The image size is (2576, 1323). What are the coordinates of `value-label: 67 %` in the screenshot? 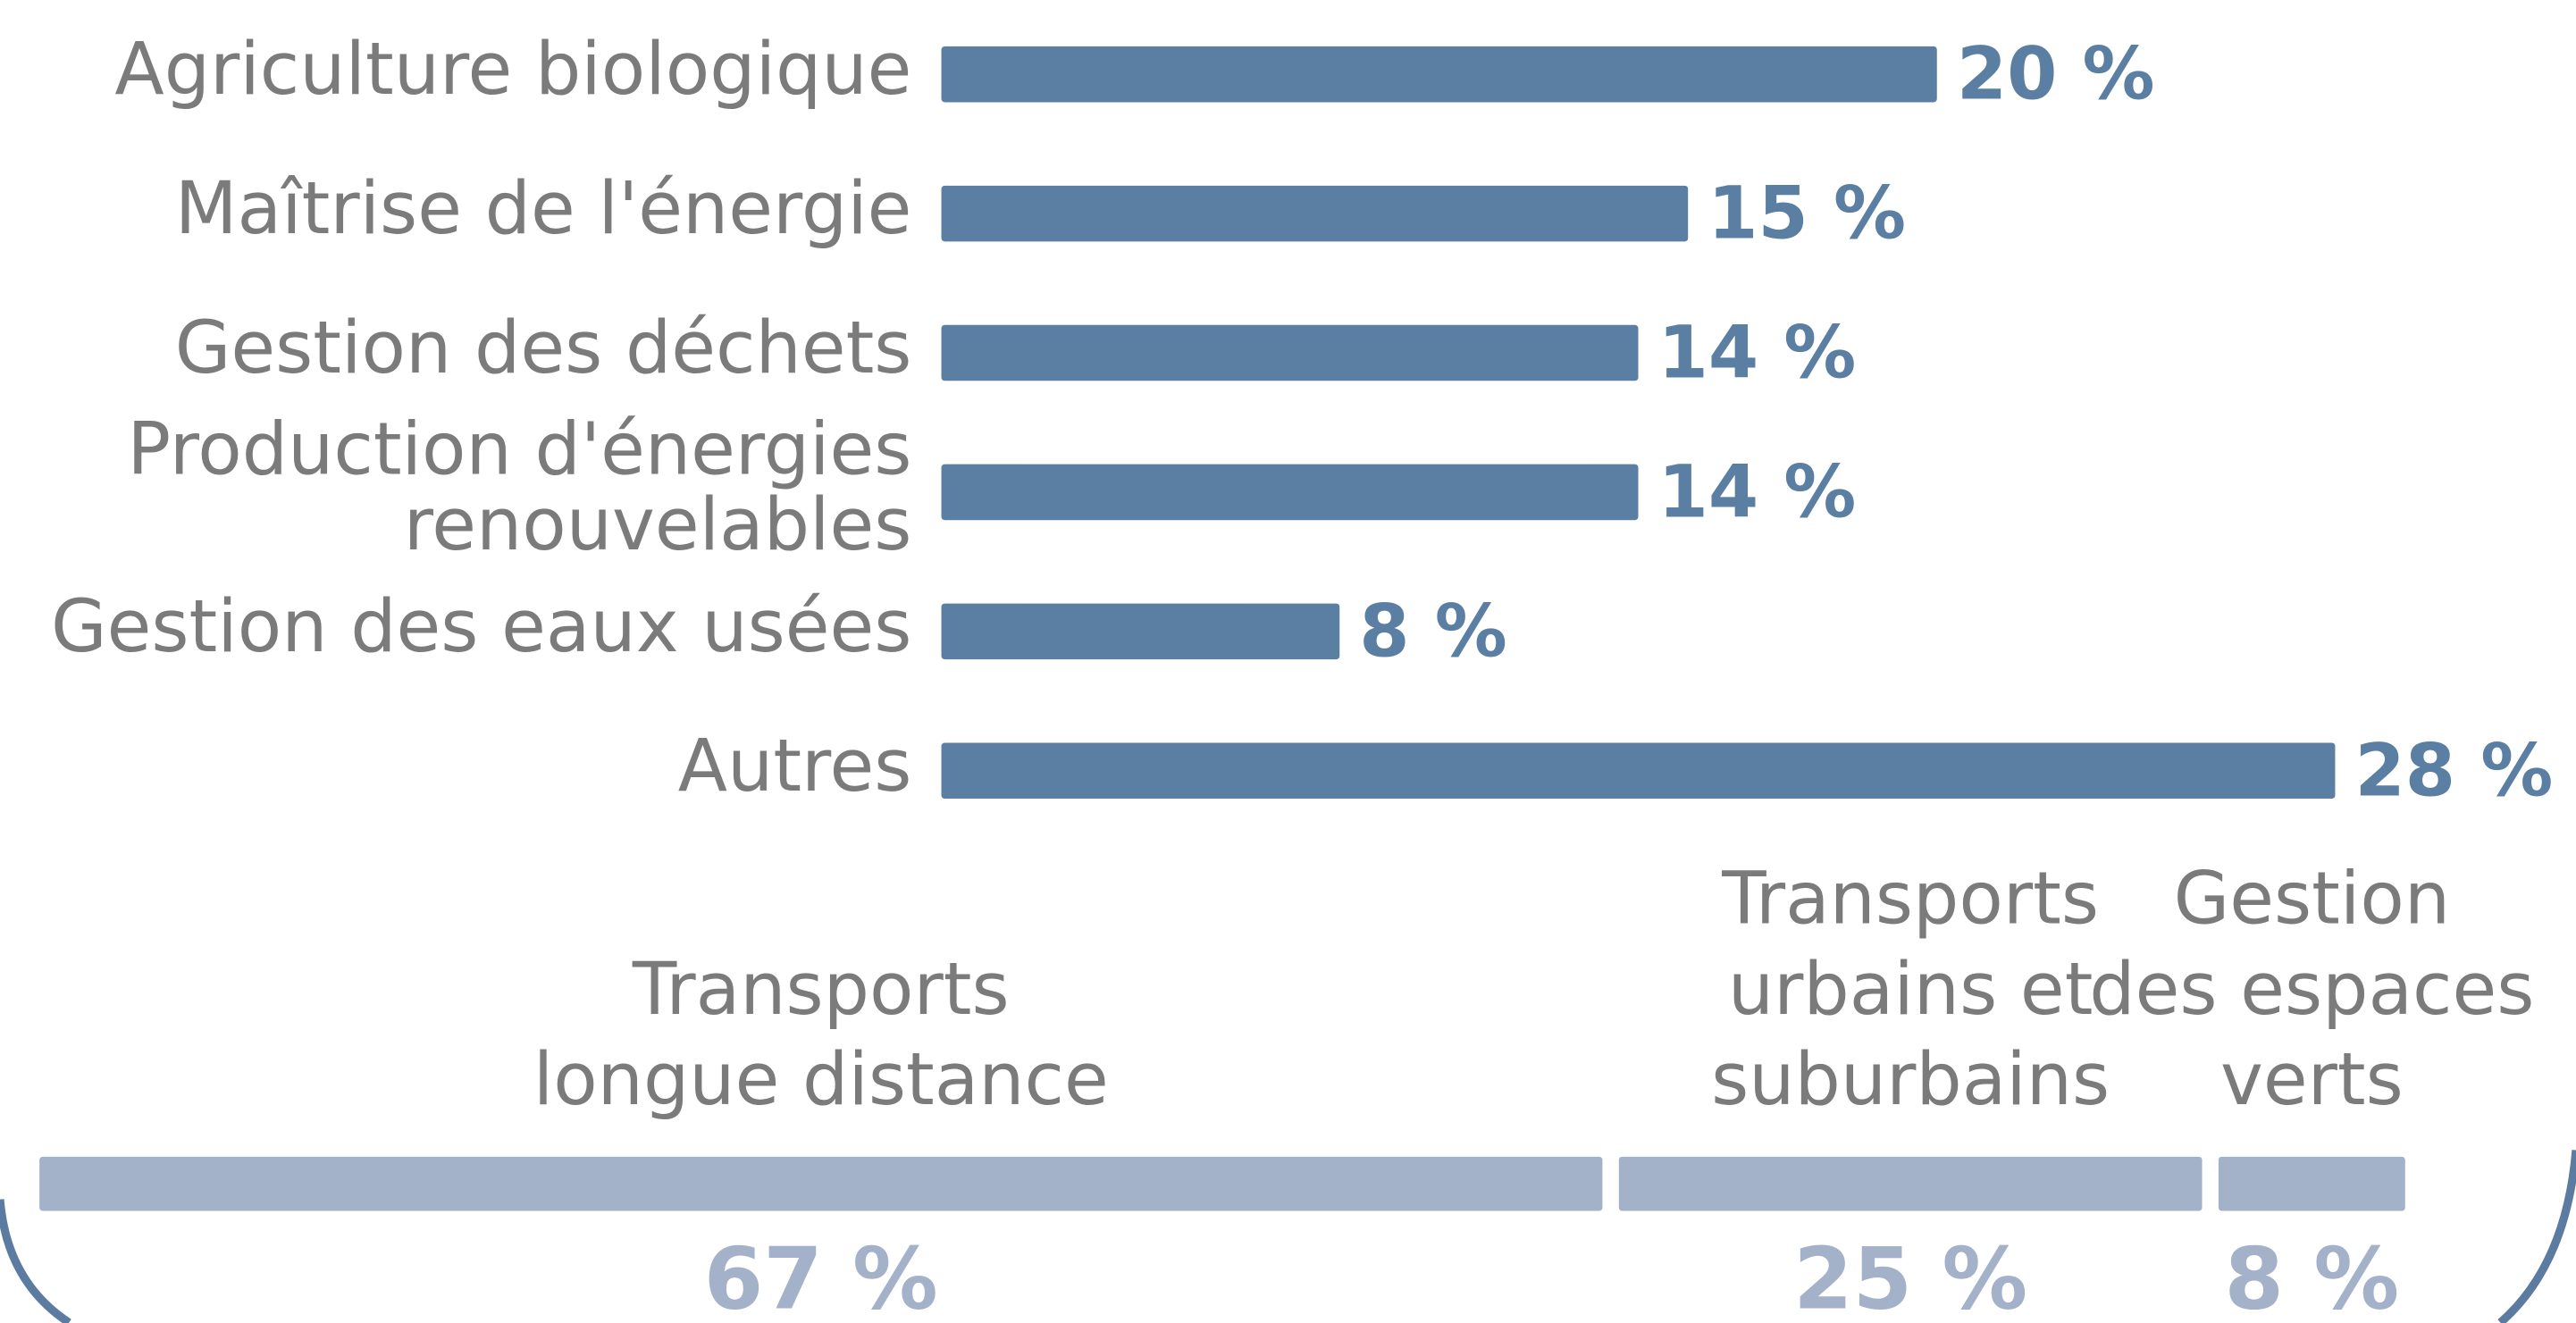 It's located at (821, 1276).